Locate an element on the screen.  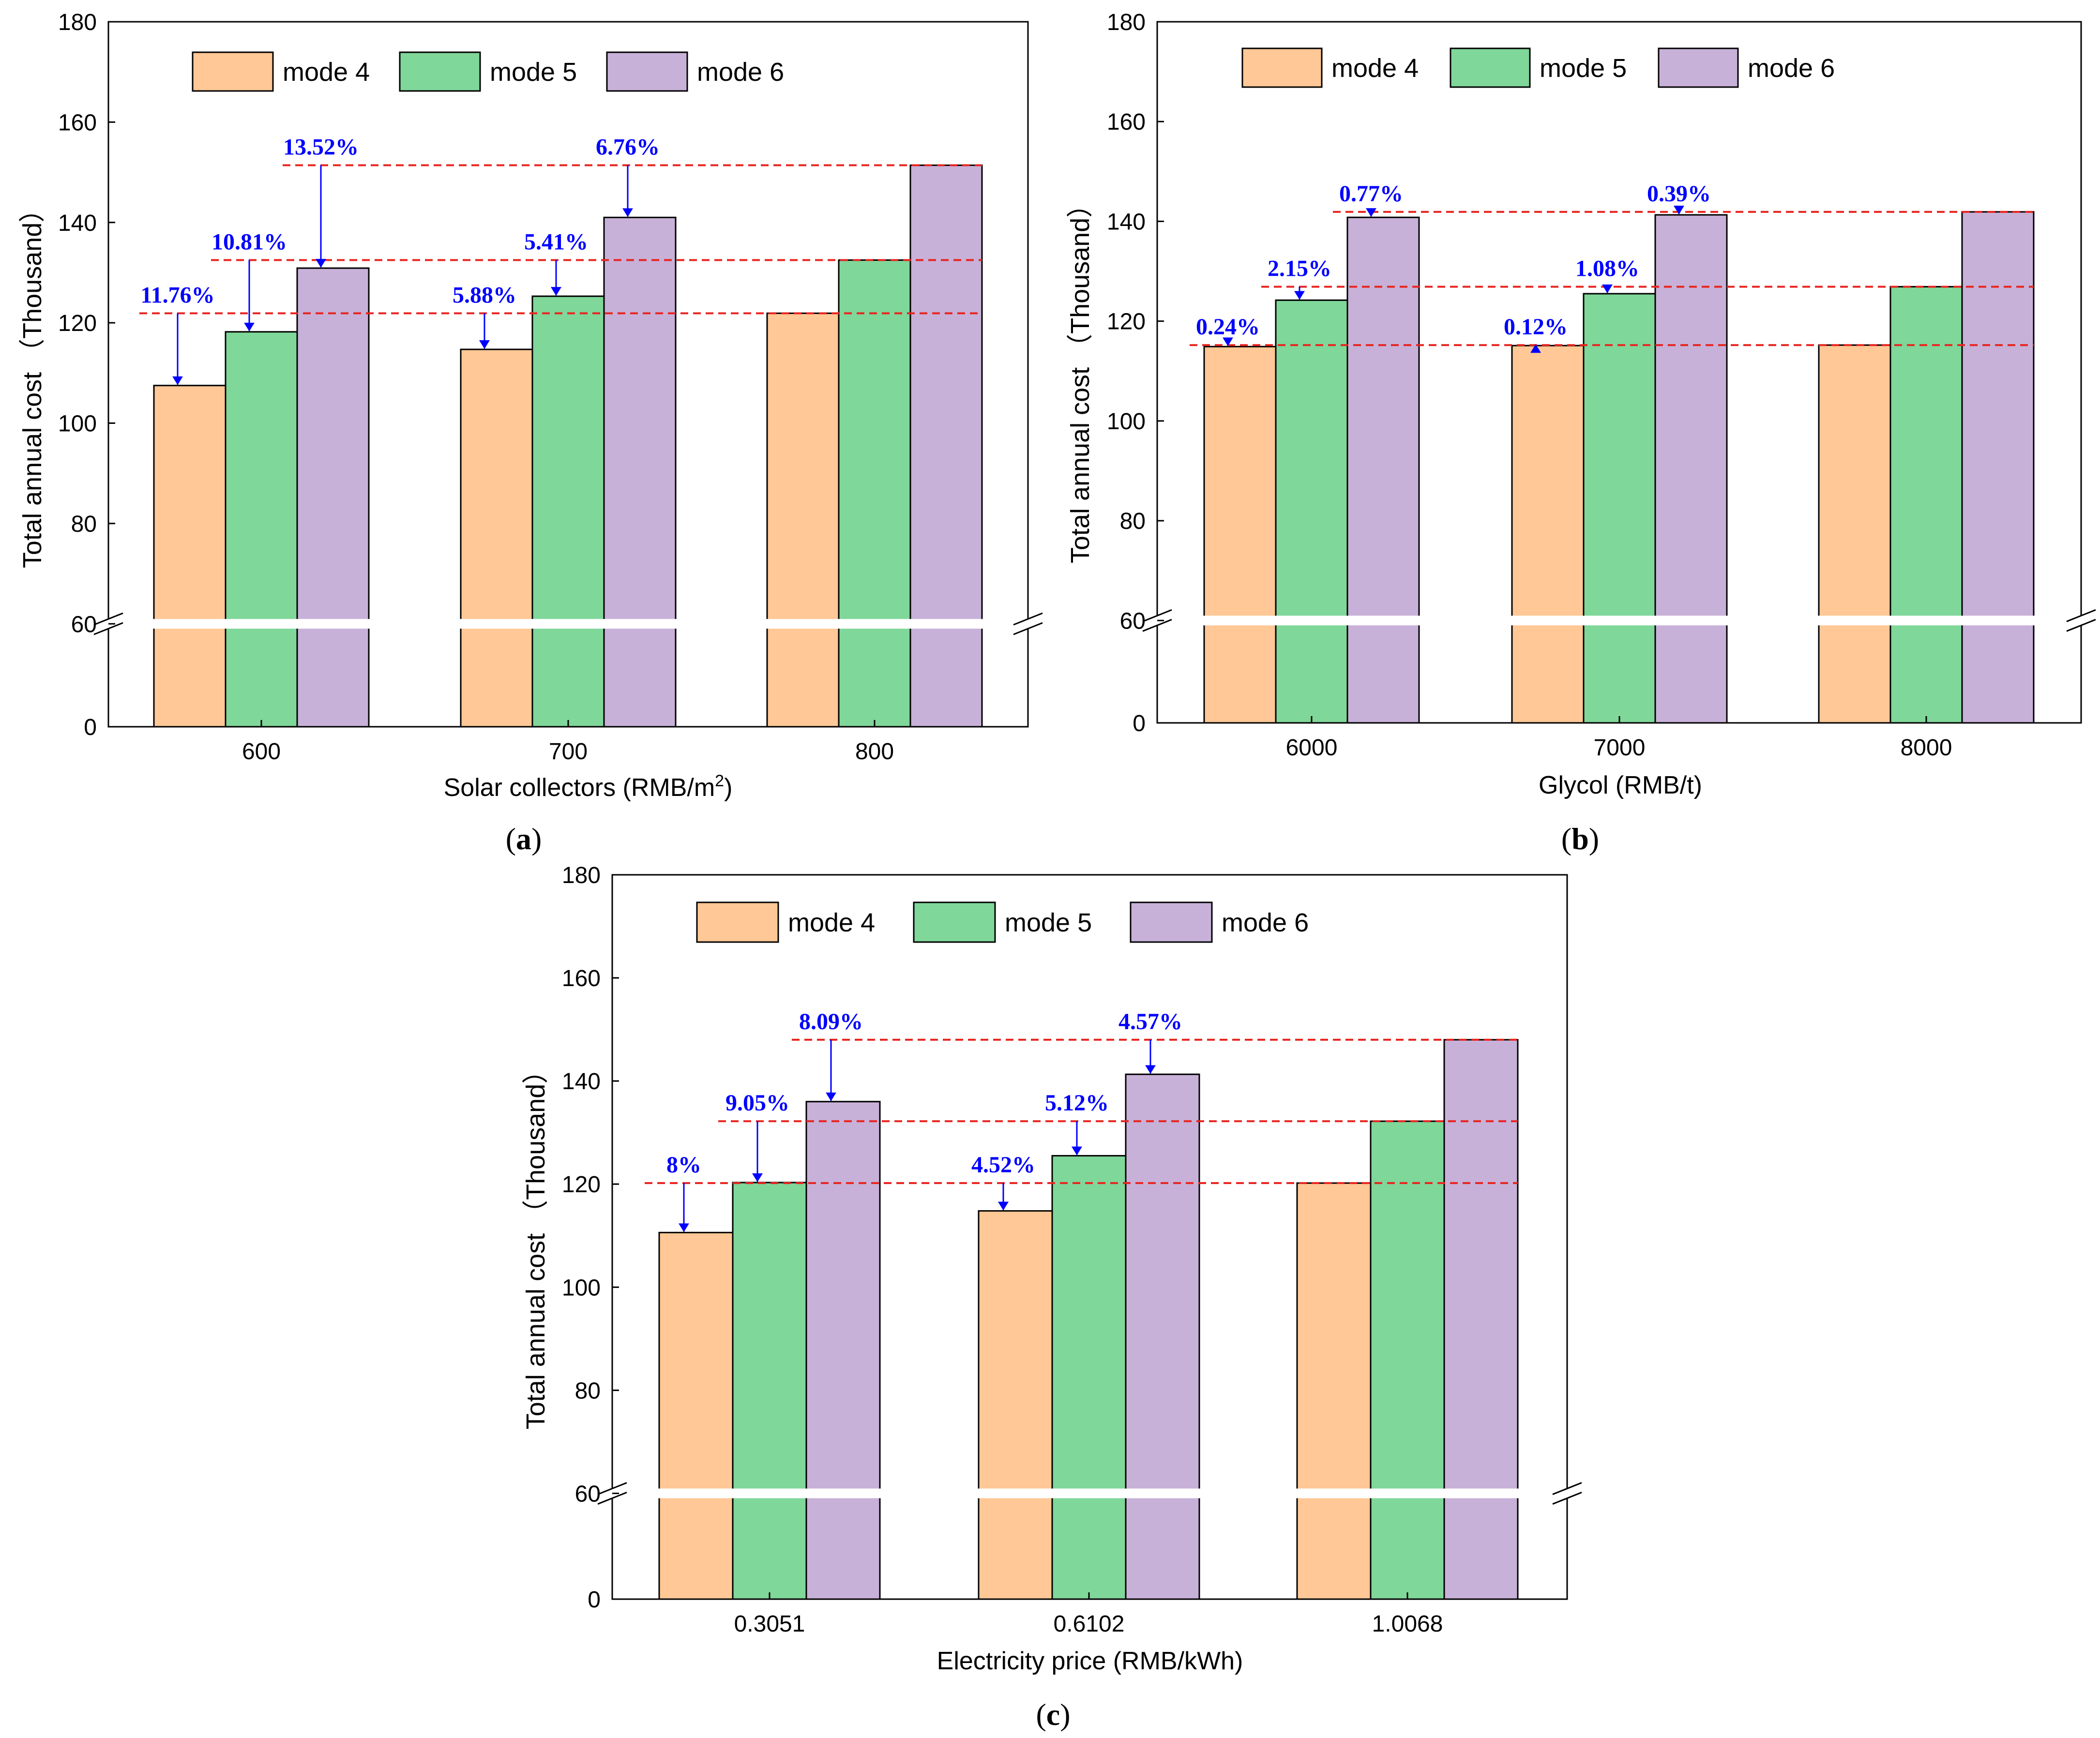
panel-label-letter: b is located at coordinates (1580, 839).